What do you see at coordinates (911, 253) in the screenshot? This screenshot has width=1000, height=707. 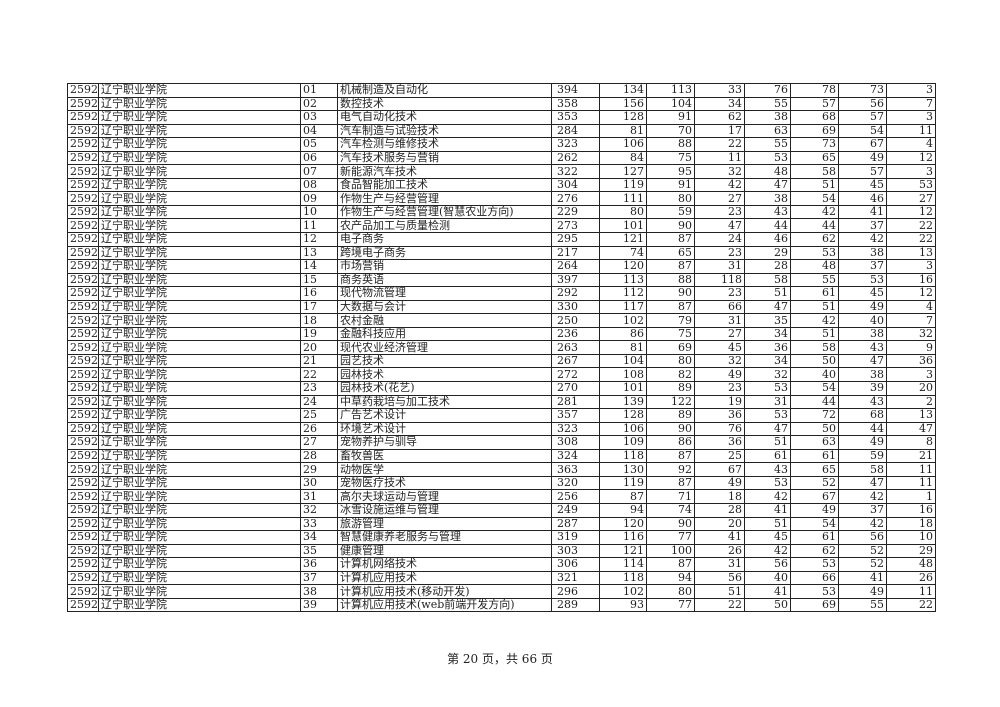 I see `value-cell: 13` at bounding box center [911, 253].